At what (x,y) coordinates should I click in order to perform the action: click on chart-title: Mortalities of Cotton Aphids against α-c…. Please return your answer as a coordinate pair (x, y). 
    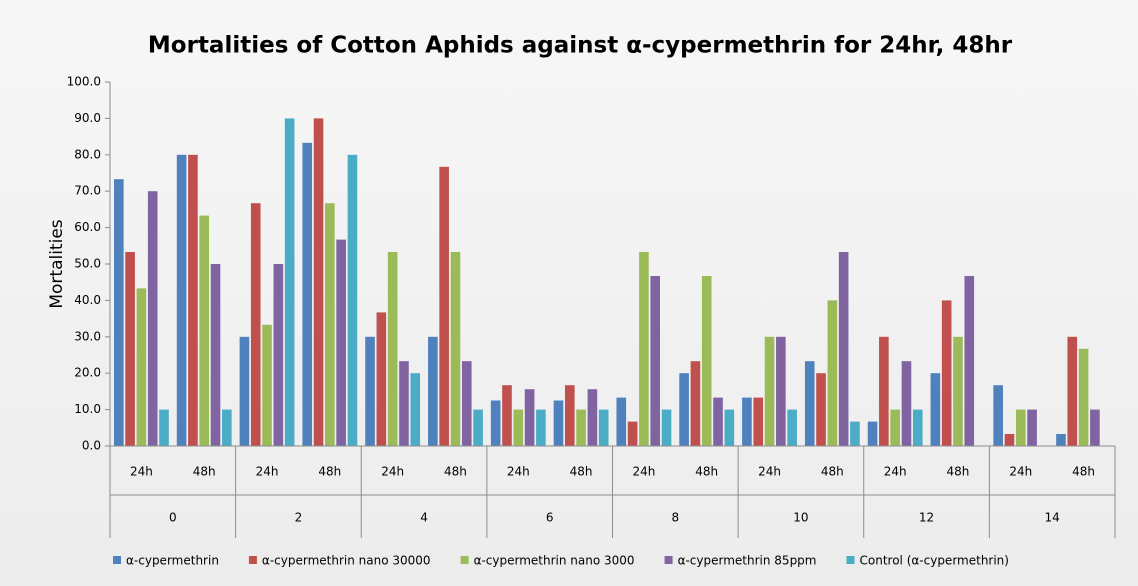
    Looking at the image, I should click on (580, 46).